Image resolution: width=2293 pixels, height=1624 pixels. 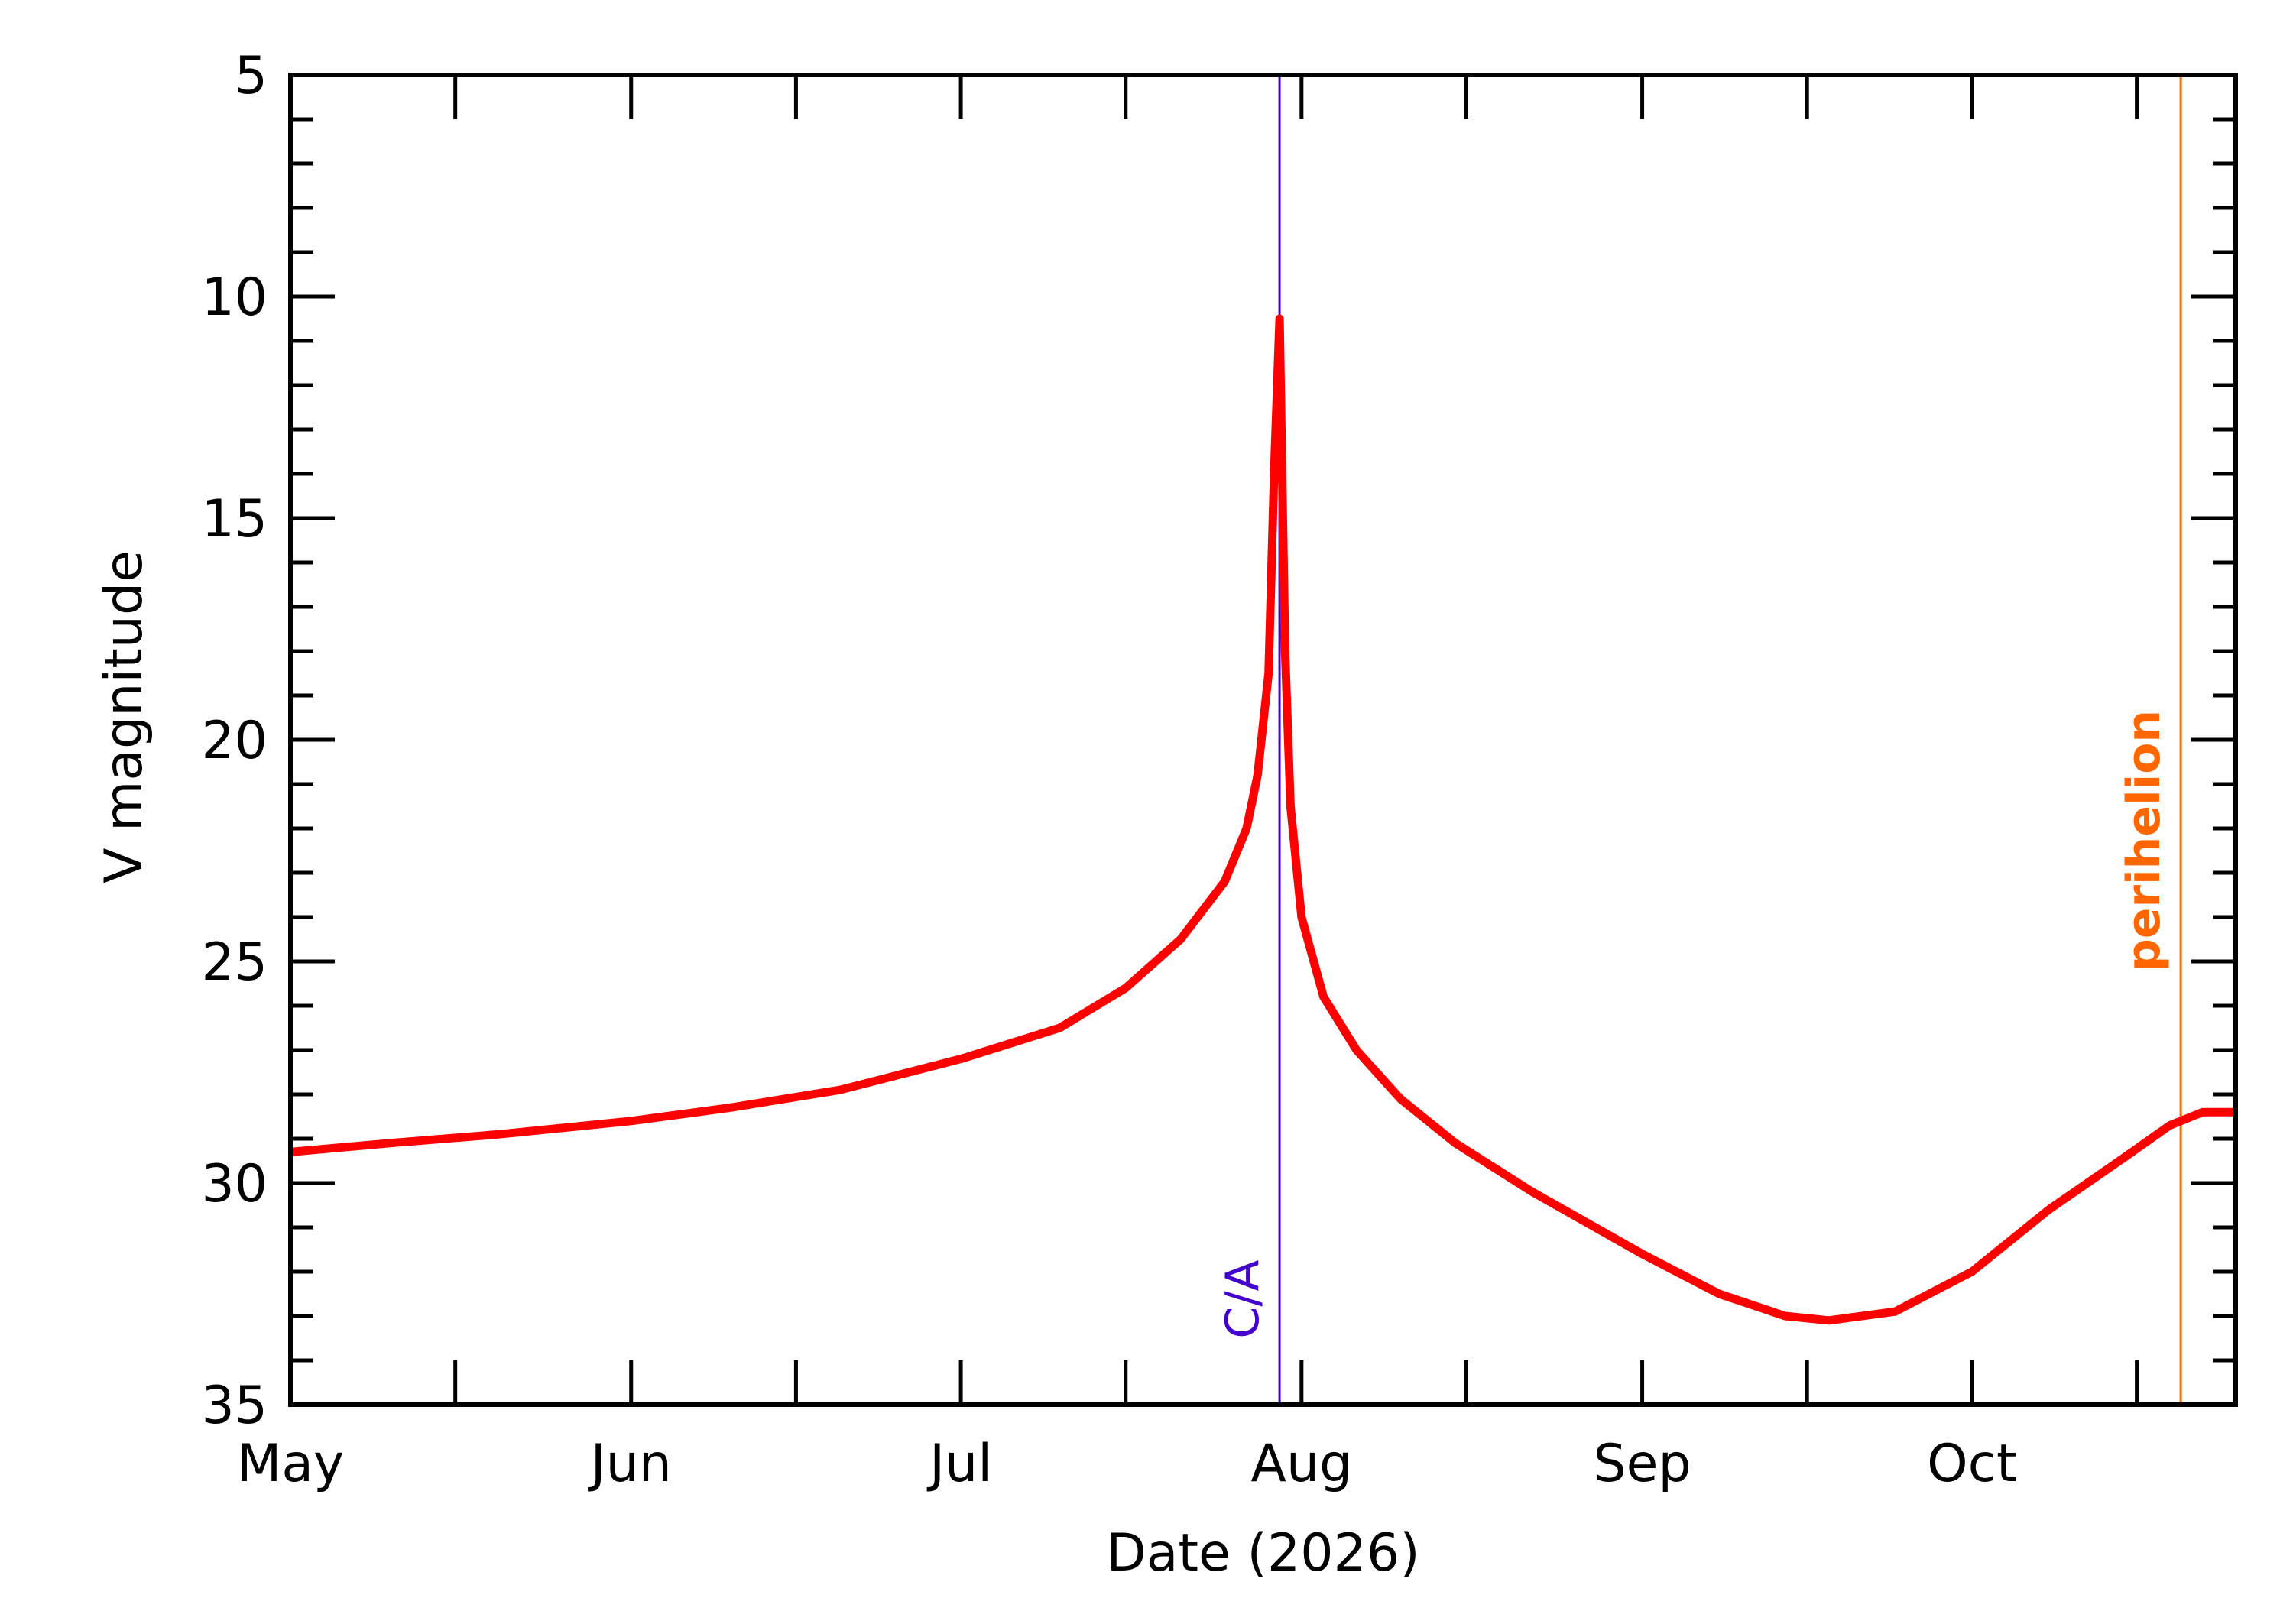 What do you see at coordinates (235, 519) in the screenshot?
I see `y-tick-label: 15` at bounding box center [235, 519].